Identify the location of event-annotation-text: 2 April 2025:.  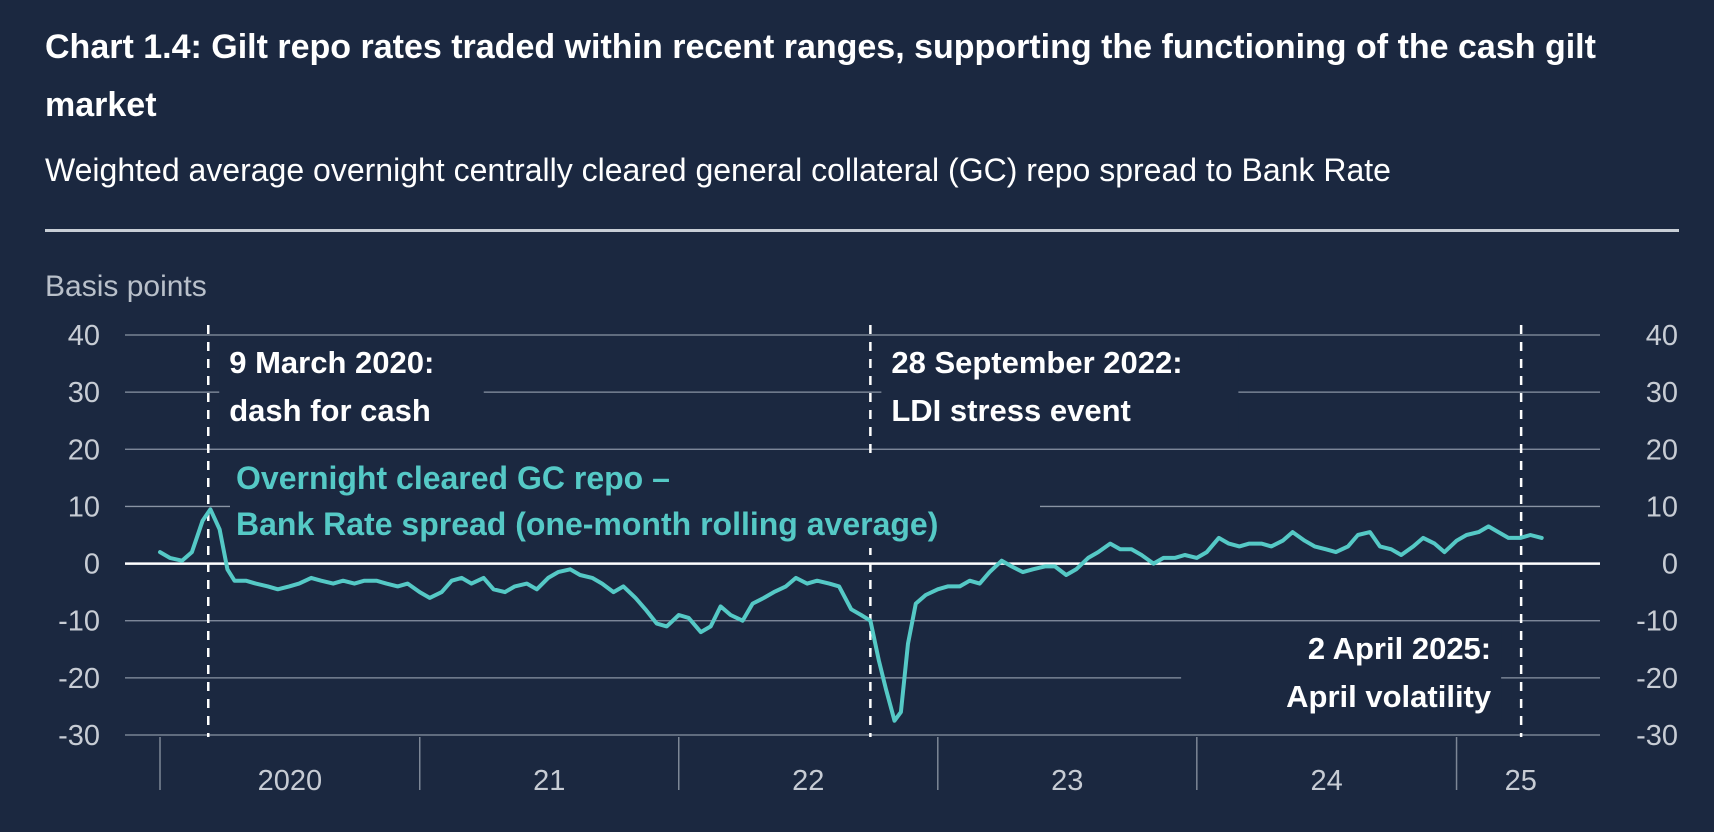
(1399, 648).